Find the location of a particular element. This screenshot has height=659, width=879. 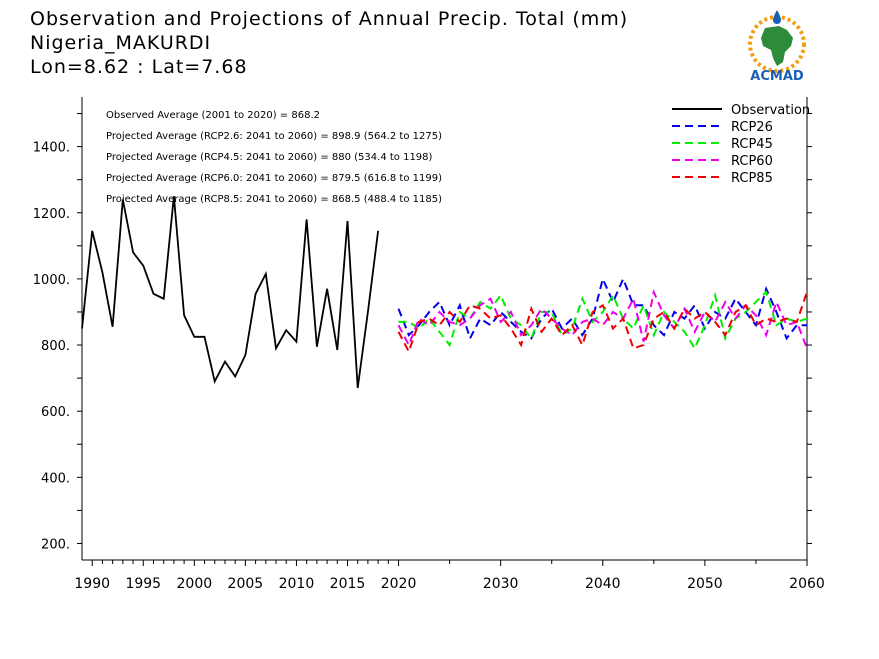

x-tick-label: 2020 is located at coordinates (399, 584).